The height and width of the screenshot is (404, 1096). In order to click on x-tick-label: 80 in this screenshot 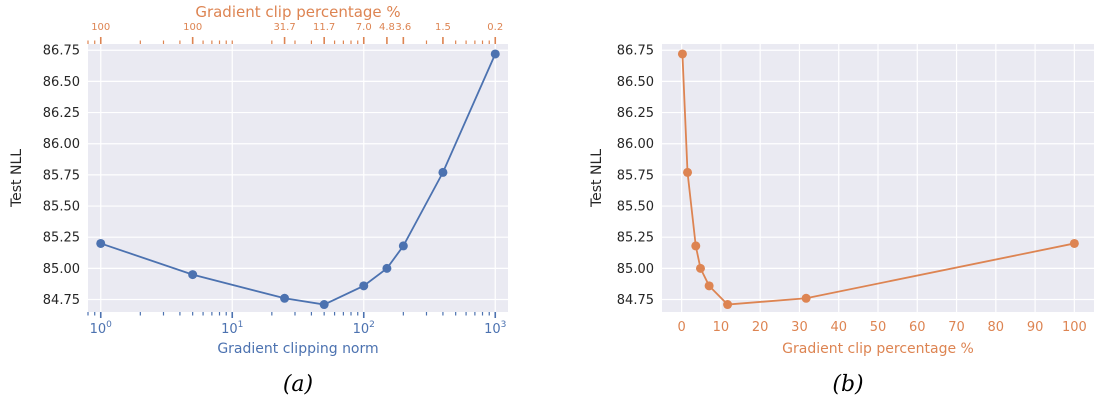, I will do `click(996, 327)`.